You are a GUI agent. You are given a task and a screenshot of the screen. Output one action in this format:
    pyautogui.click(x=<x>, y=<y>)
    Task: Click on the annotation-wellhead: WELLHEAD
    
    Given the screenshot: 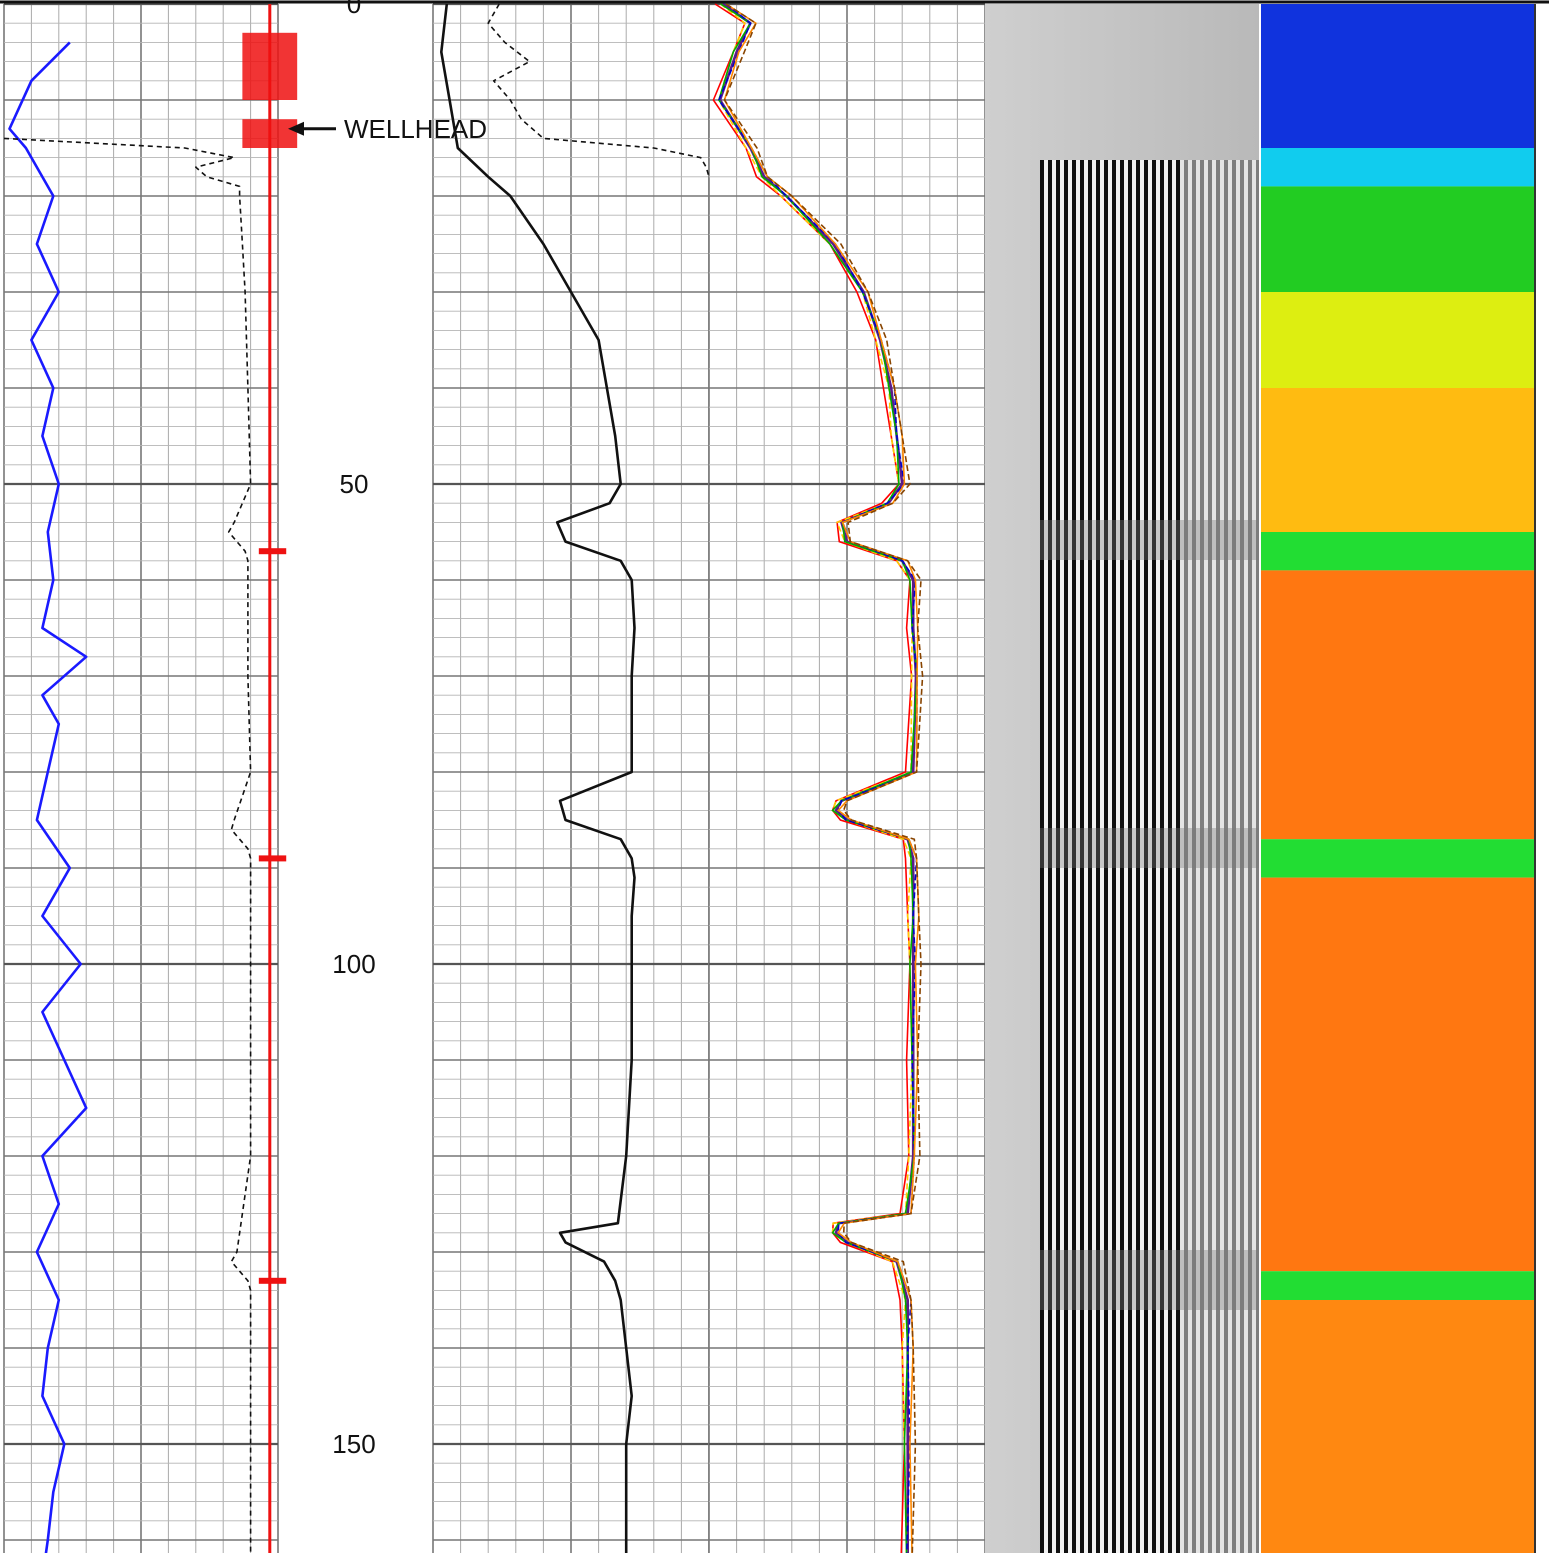 What is the action you would take?
    pyautogui.click(x=415, y=129)
    